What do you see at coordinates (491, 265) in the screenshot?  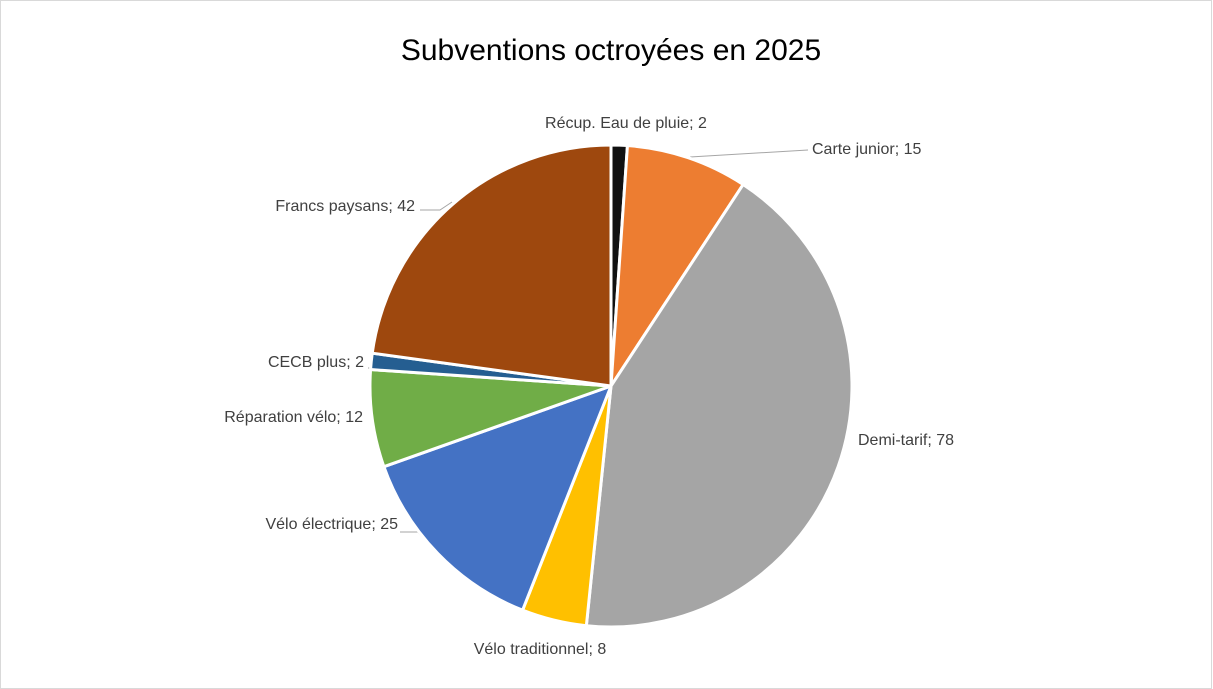 I see `pie-slice: Francs paysans` at bounding box center [491, 265].